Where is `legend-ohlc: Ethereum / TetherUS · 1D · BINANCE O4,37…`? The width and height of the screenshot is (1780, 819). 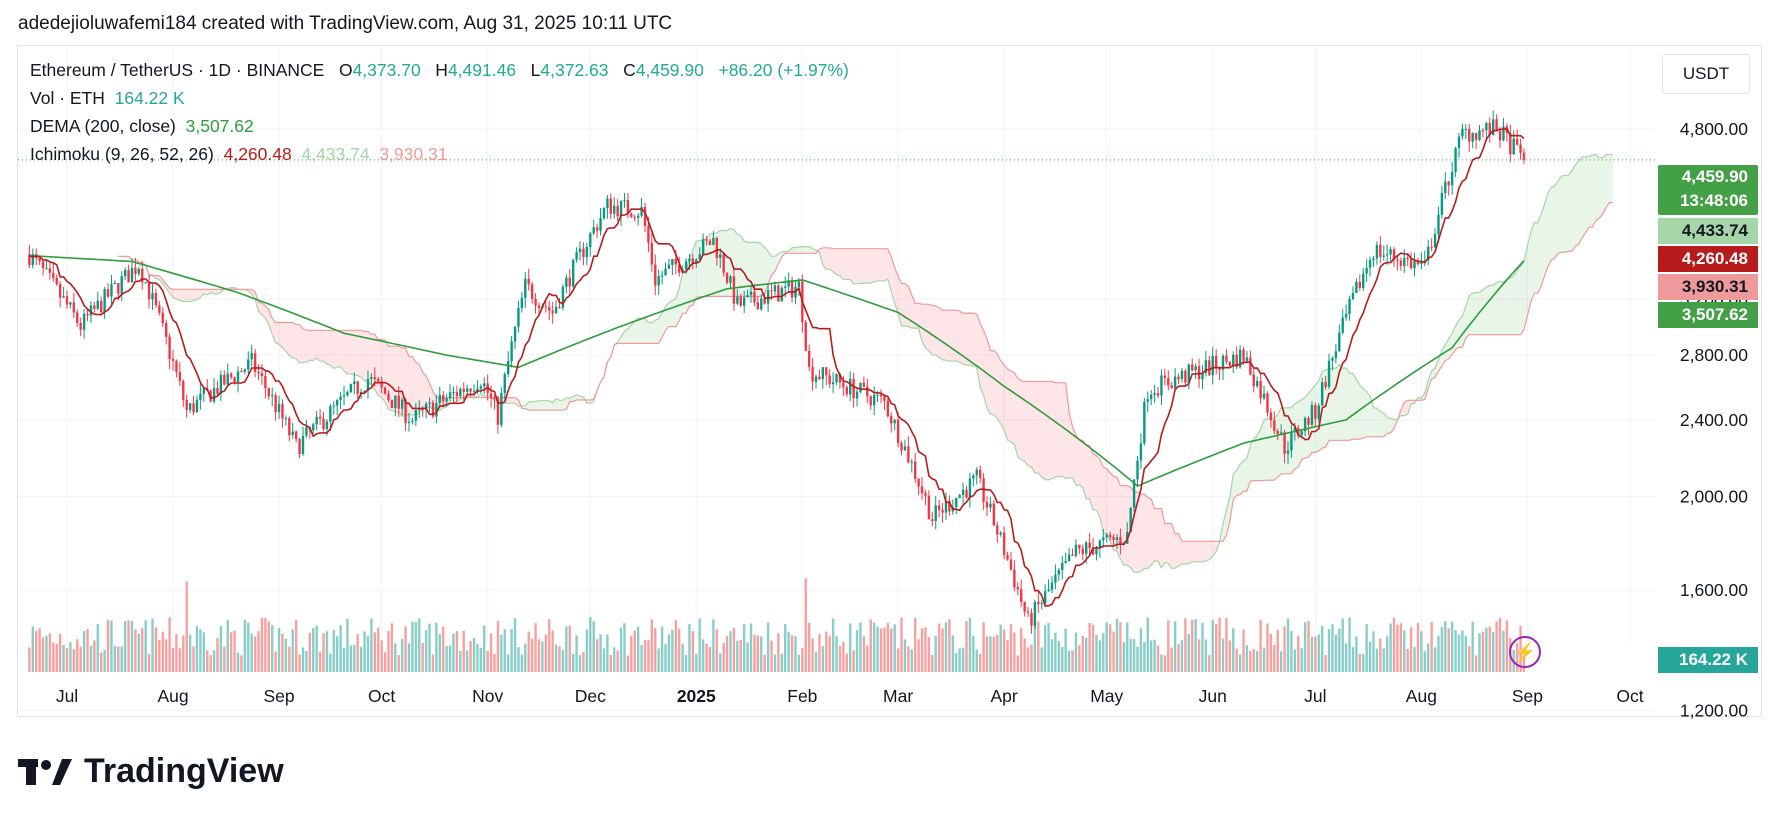
legend-ohlc: Ethereum / TetherUS · 1D · BINANCE O4,37… is located at coordinates (439, 70).